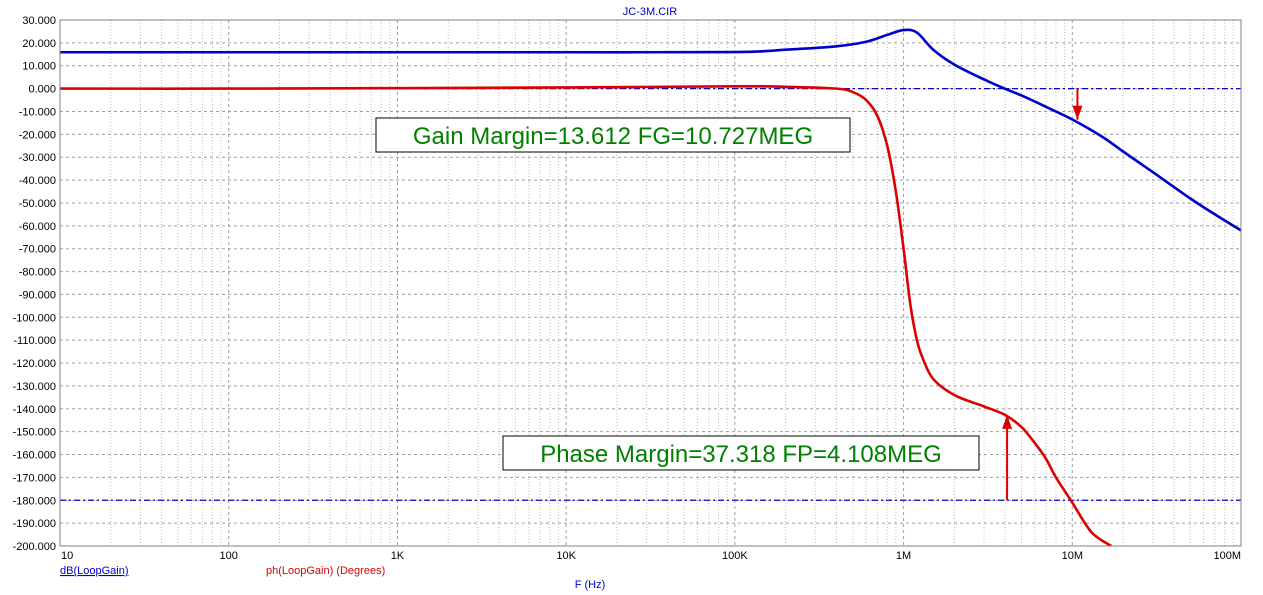 The height and width of the screenshot is (595, 1263). What do you see at coordinates (34, 410) in the screenshot?
I see `y-tick-label: -140.000` at bounding box center [34, 410].